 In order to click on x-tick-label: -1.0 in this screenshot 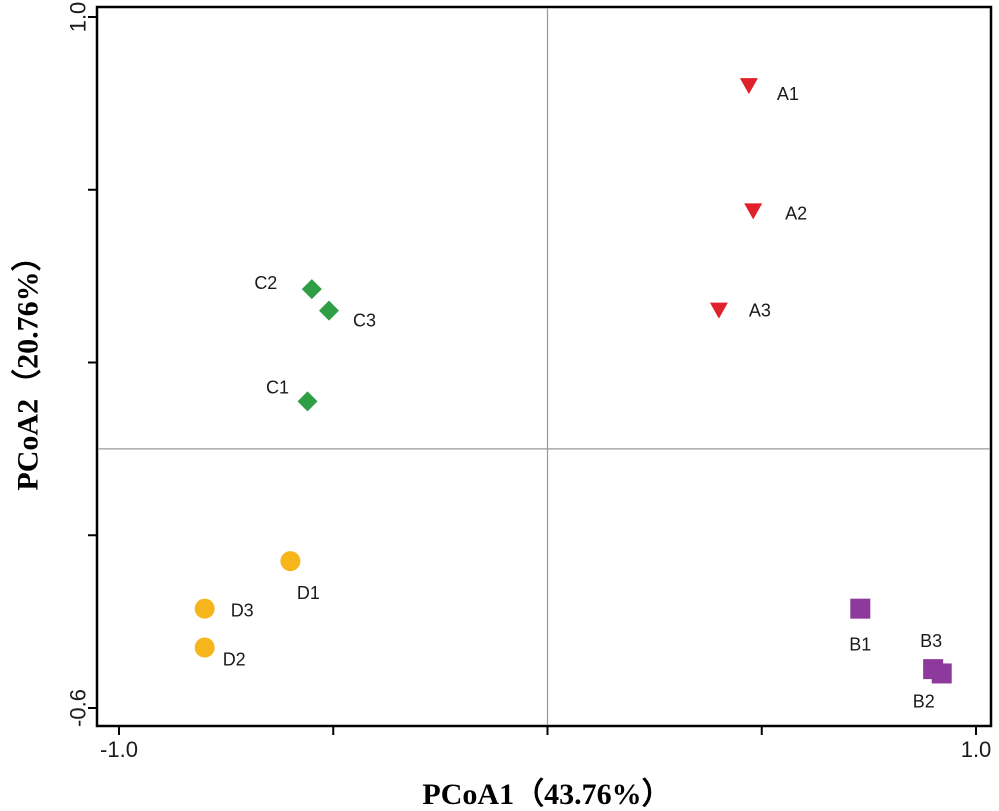, I will do `click(119, 749)`.